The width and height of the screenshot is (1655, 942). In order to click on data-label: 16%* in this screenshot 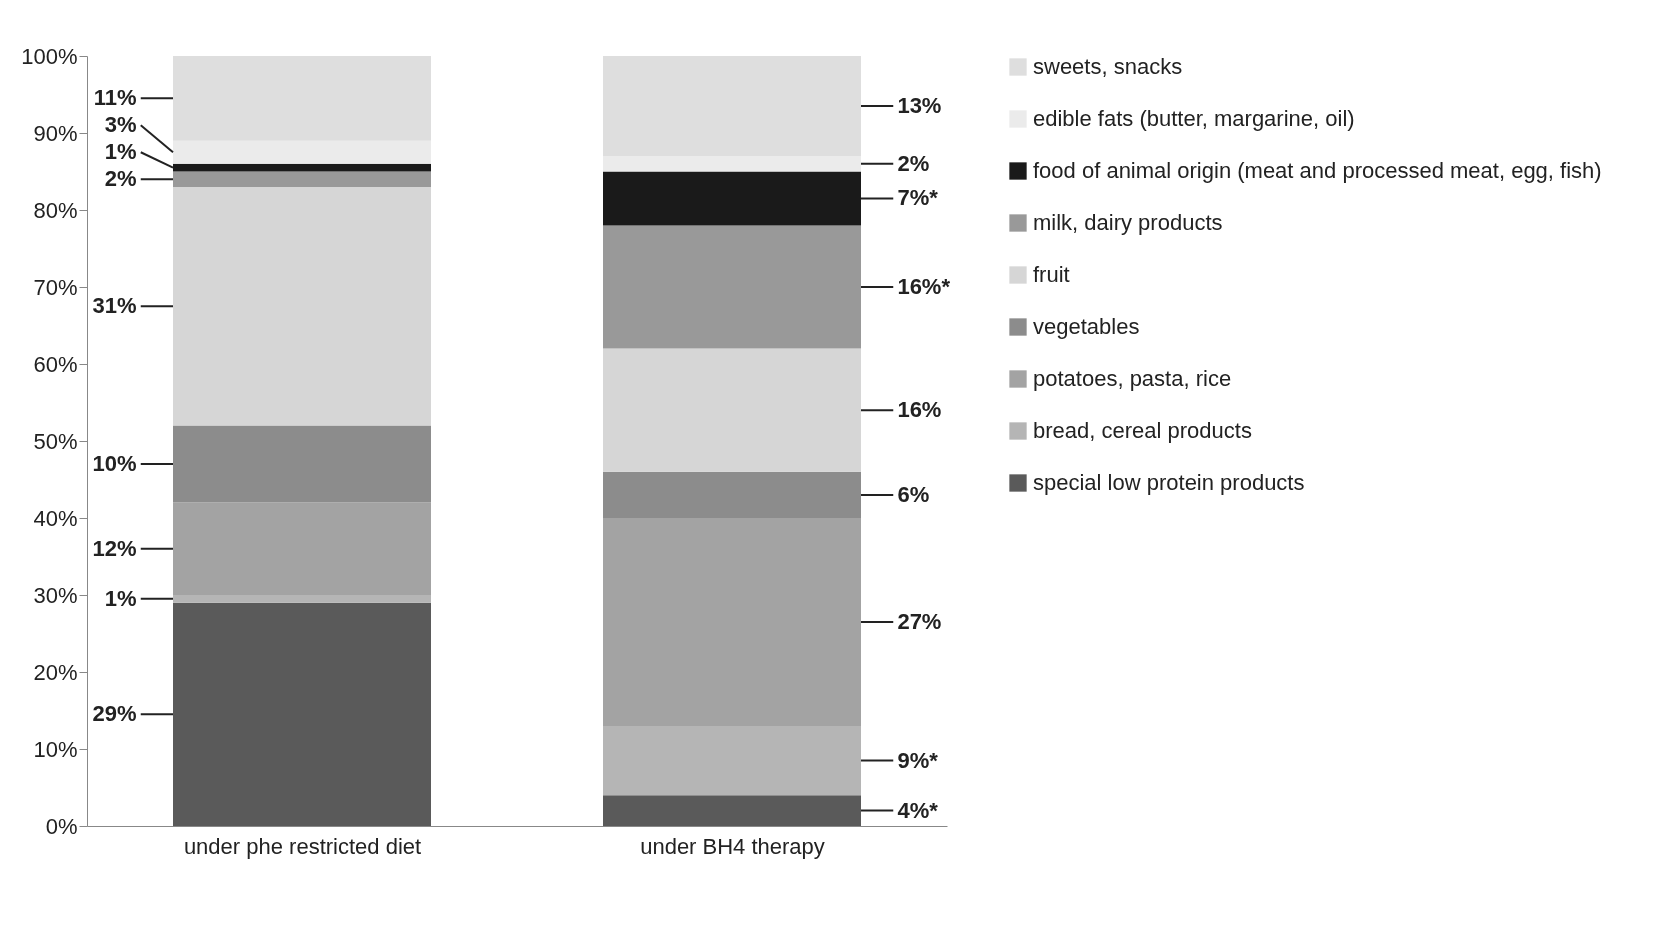, I will do `click(924, 286)`.